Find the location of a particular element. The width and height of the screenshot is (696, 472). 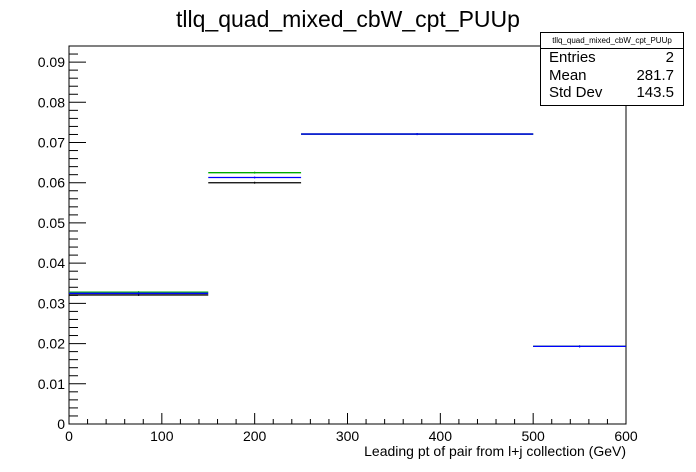

stats-row-mean: Mean 281.7 is located at coordinates (612, 76).